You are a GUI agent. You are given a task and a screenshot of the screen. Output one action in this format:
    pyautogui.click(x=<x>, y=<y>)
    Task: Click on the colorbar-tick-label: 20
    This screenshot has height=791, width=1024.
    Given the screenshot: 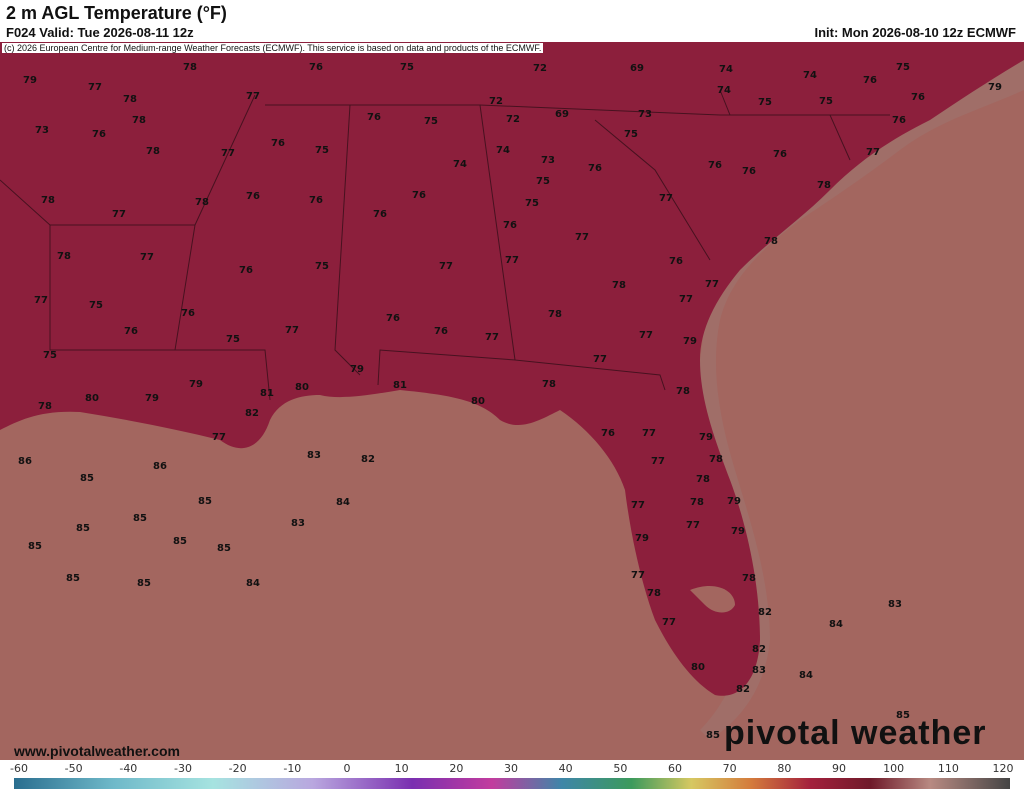 What is the action you would take?
    pyautogui.click(x=456, y=768)
    